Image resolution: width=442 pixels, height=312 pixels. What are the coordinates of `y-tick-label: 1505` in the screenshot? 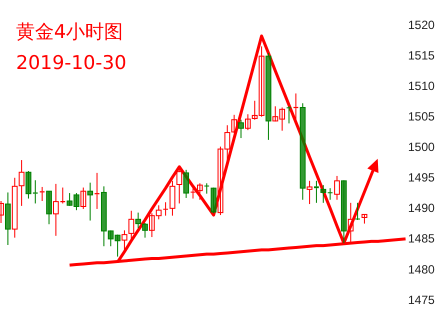 It's located at (422, 117).